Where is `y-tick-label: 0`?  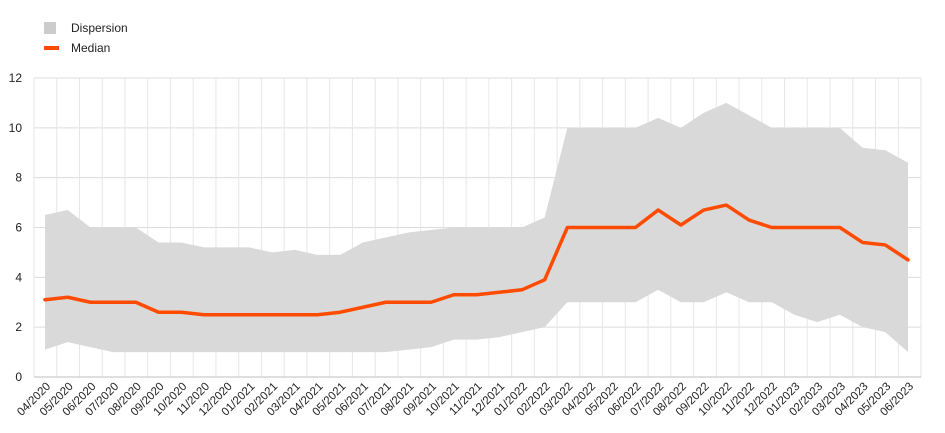 y-tick-label: 0 is located at coordinates (18, 377).